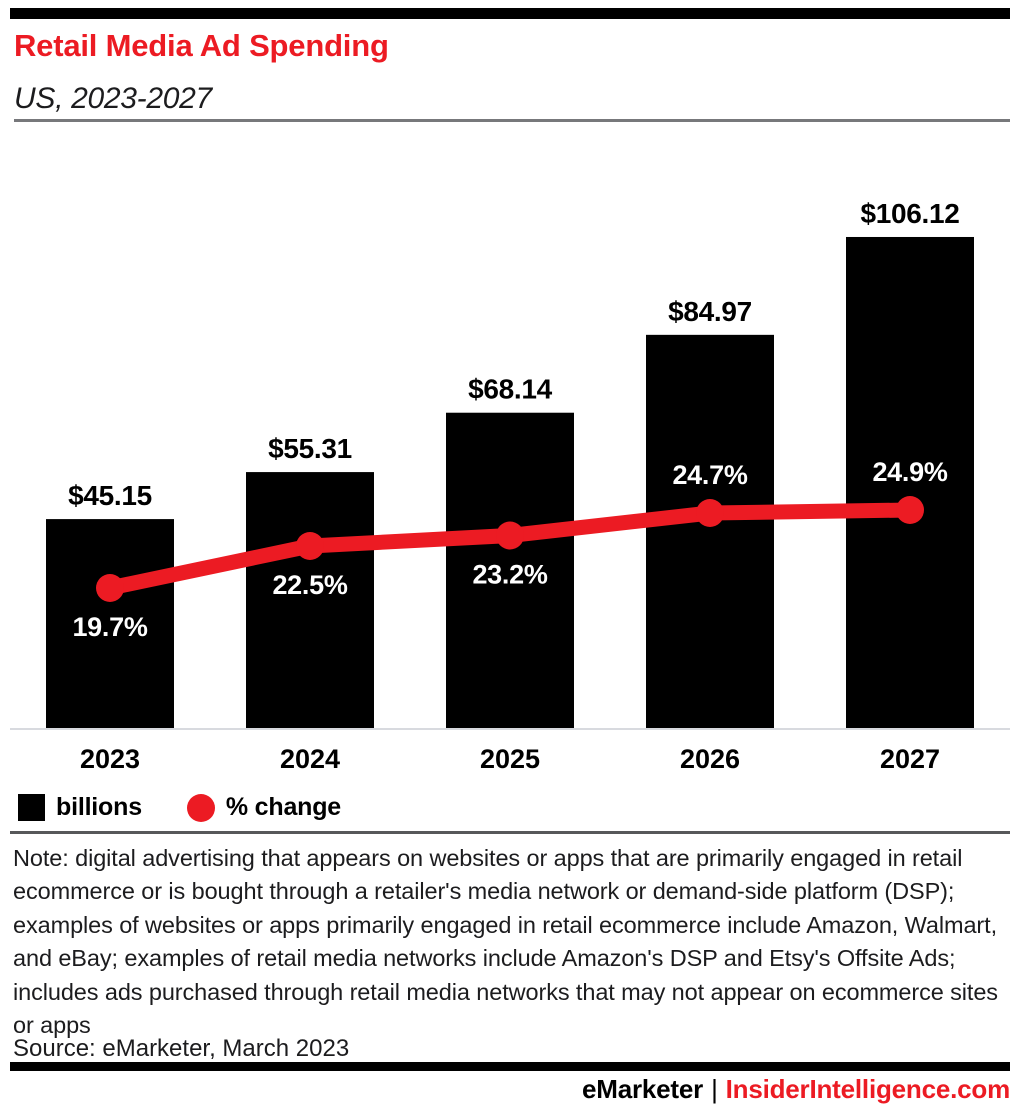 The width and height of the screenshot is (1020, 1112). What do you see at coordinates (510, 13) in the screenshot?
I see `top-accent-bar` at bounding box center [510, 13].